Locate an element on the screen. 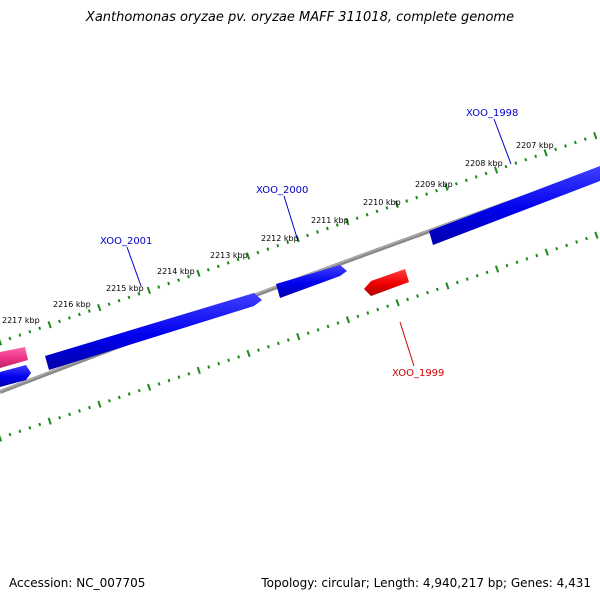 Image resolution: width=600 pixels, height=600 pixels. kbp-label-2215: 2215 kbp is located at coordinates (125, 288).